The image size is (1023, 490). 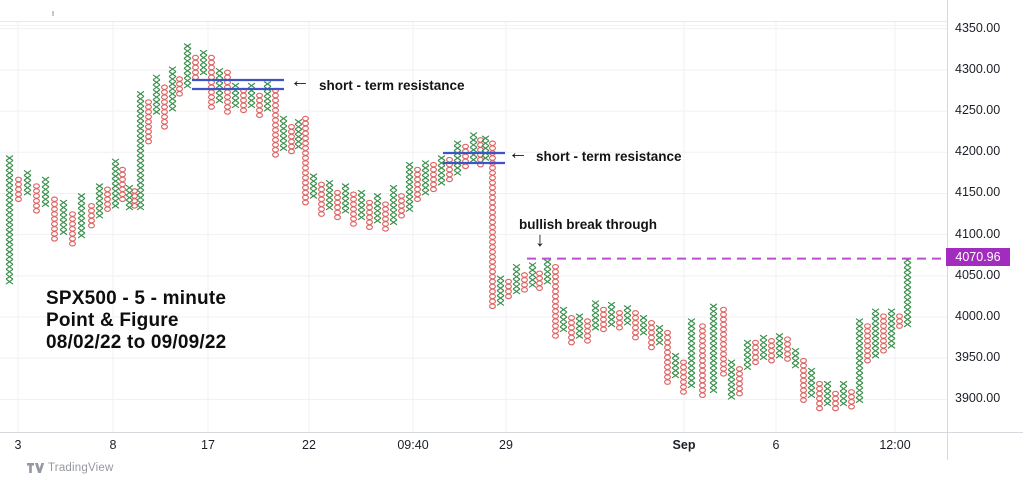 What do you see at coordinates (684, 445) in the screenshot?
I see `time-tick-label: Sep` at bounding box center [684, 445].